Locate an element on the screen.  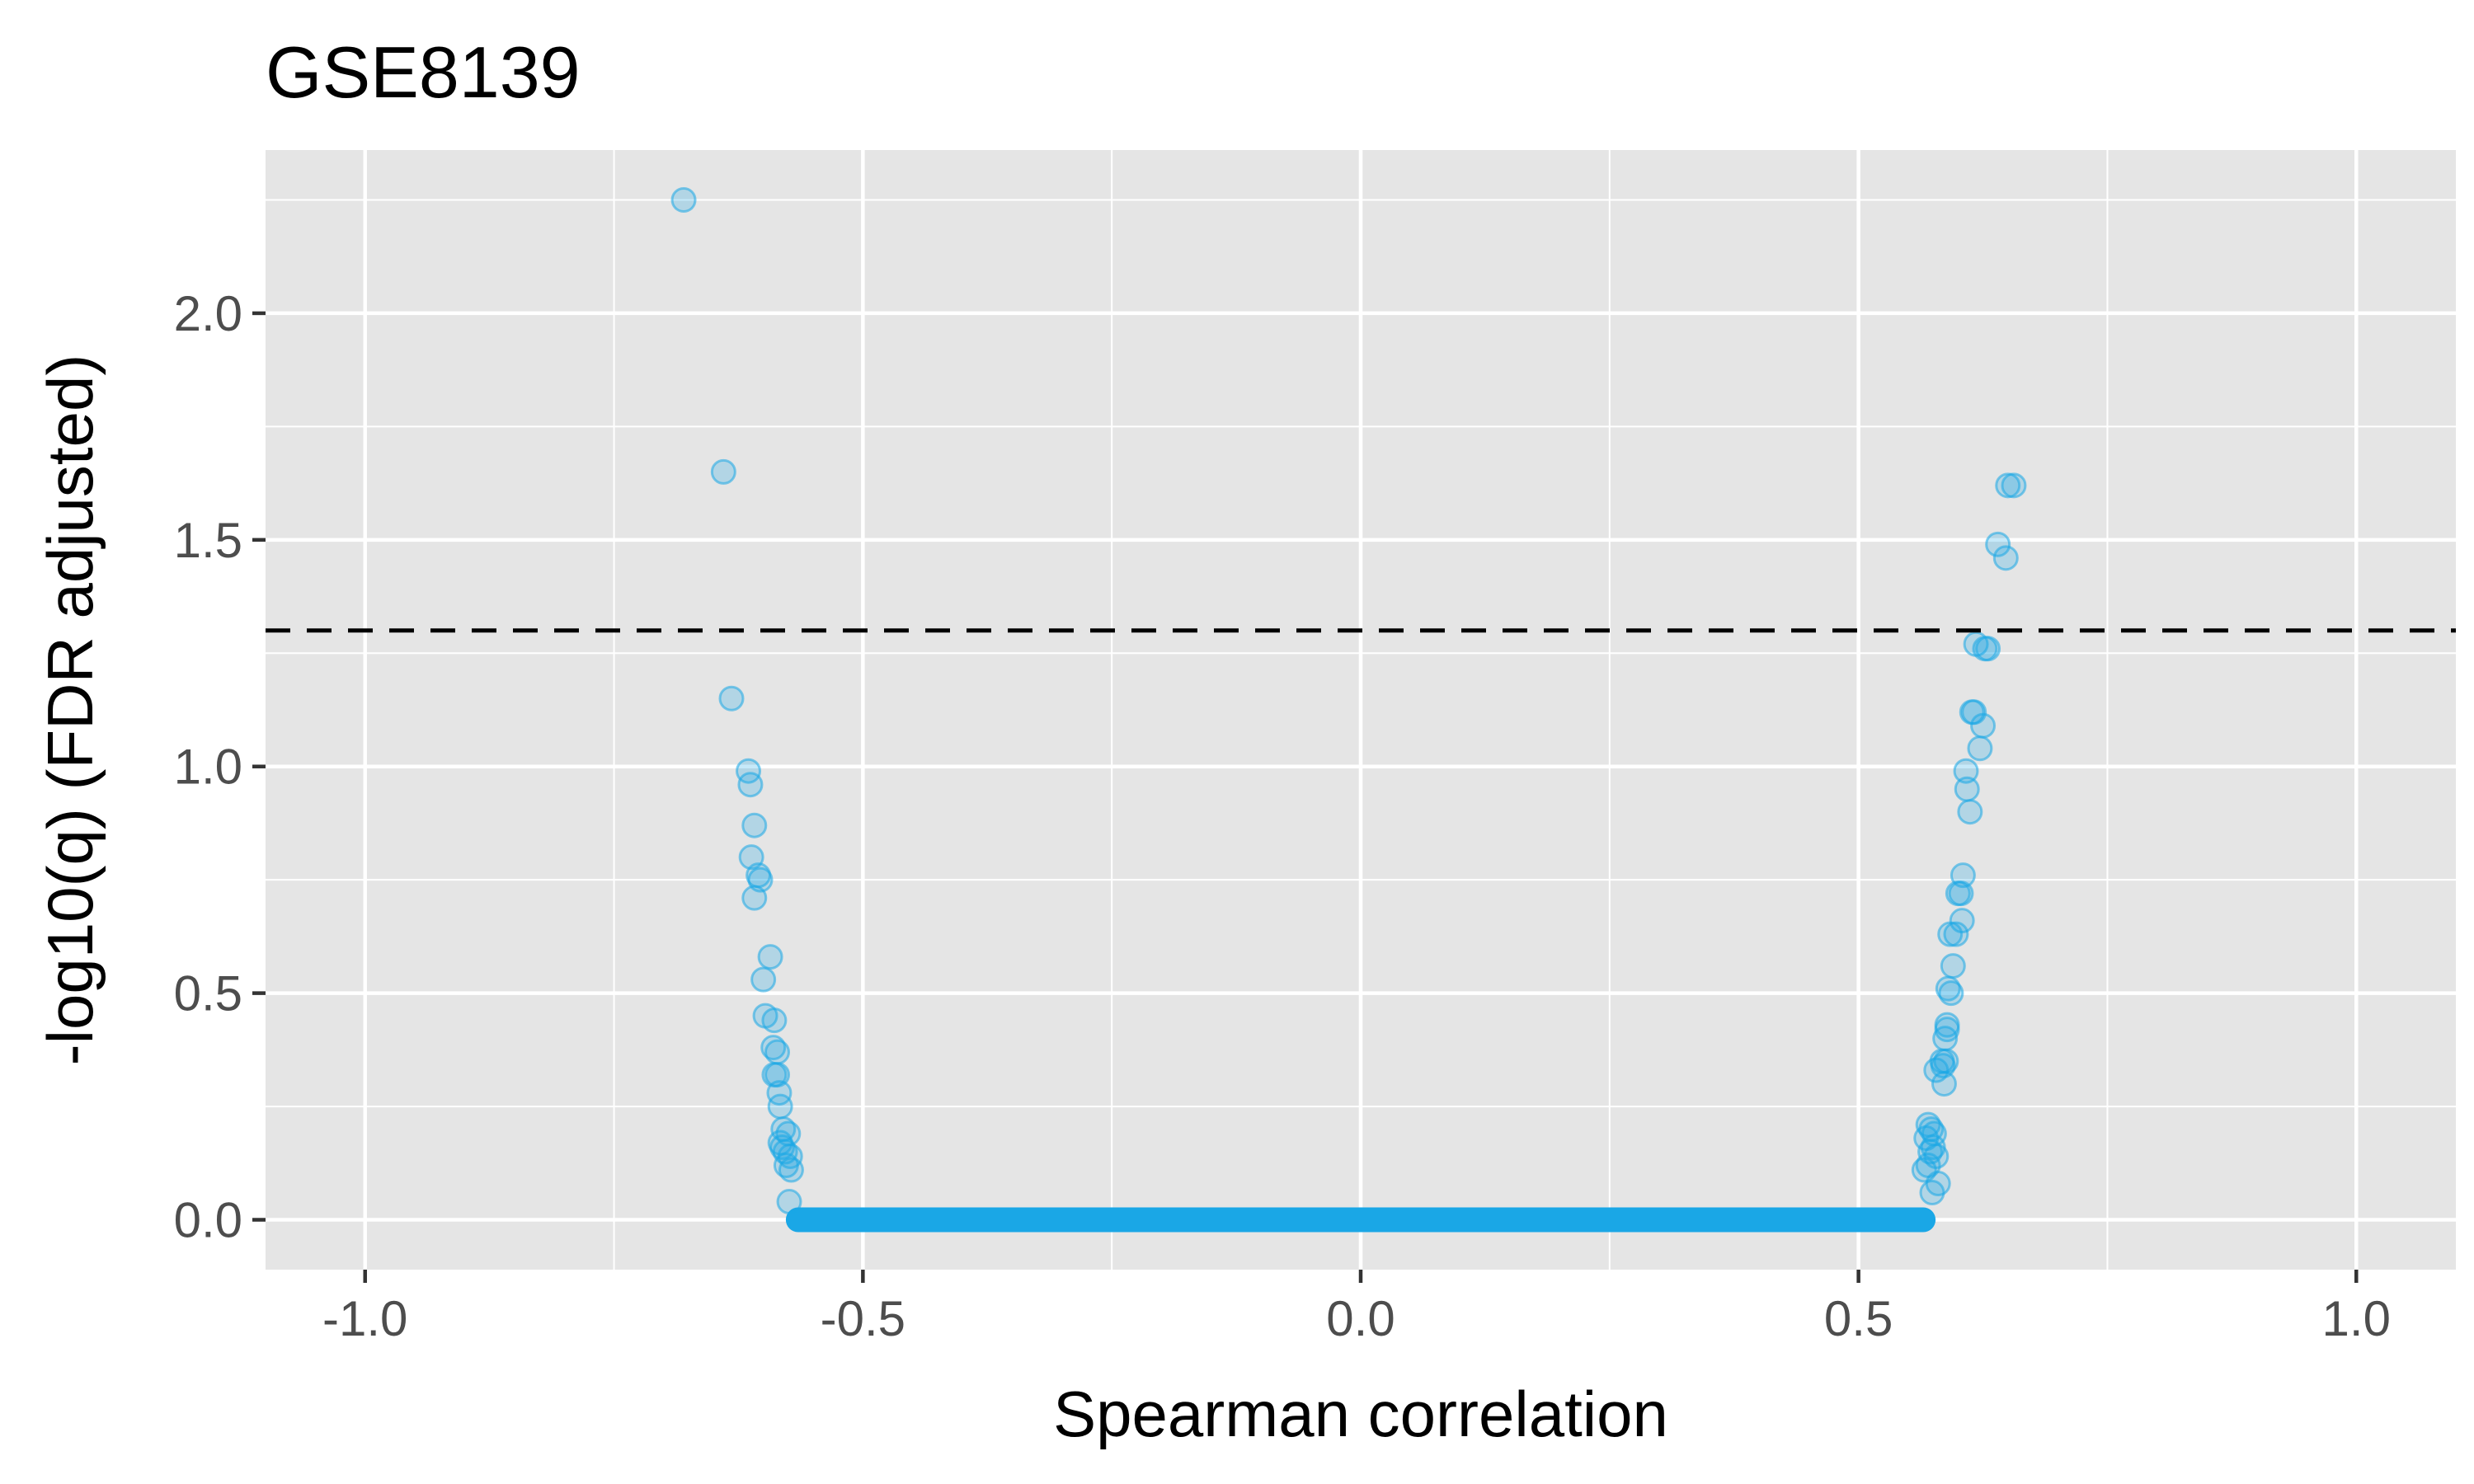
chart-title: GSE8139 is located at coordinates (423, 72).